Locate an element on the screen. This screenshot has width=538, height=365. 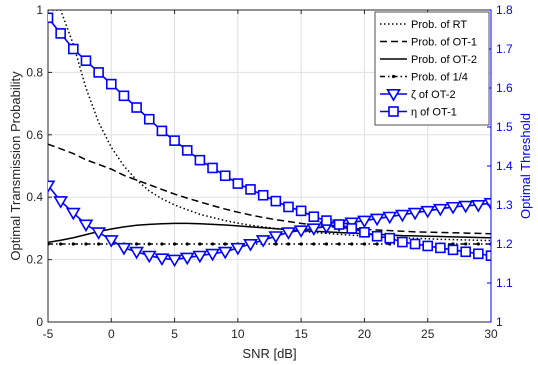
y-right-tick-label: 1.5 is located at coordinates (504, 127).